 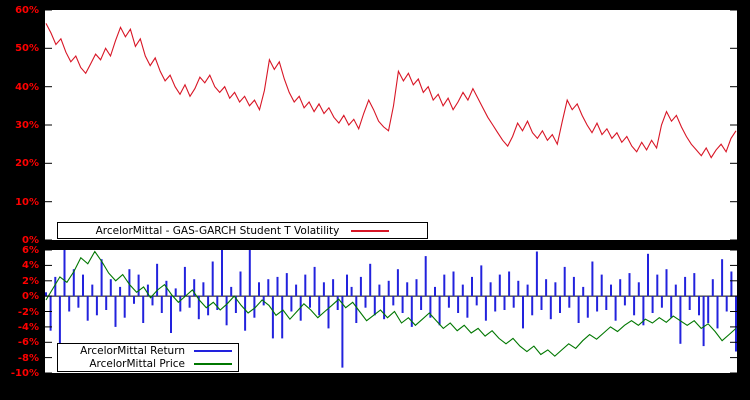 What do you see at coordinates (137, 363) in the screenshot?
I see `price-legend-label: ArcelorMittal Price` at bounding box center [137, 363].